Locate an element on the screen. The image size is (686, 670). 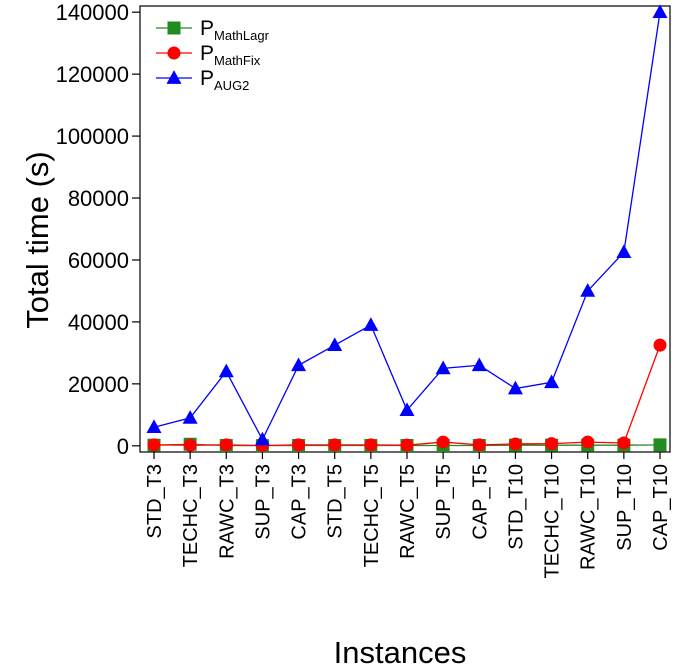
legend-label: PMathFix is located at coordinates (230, 55).